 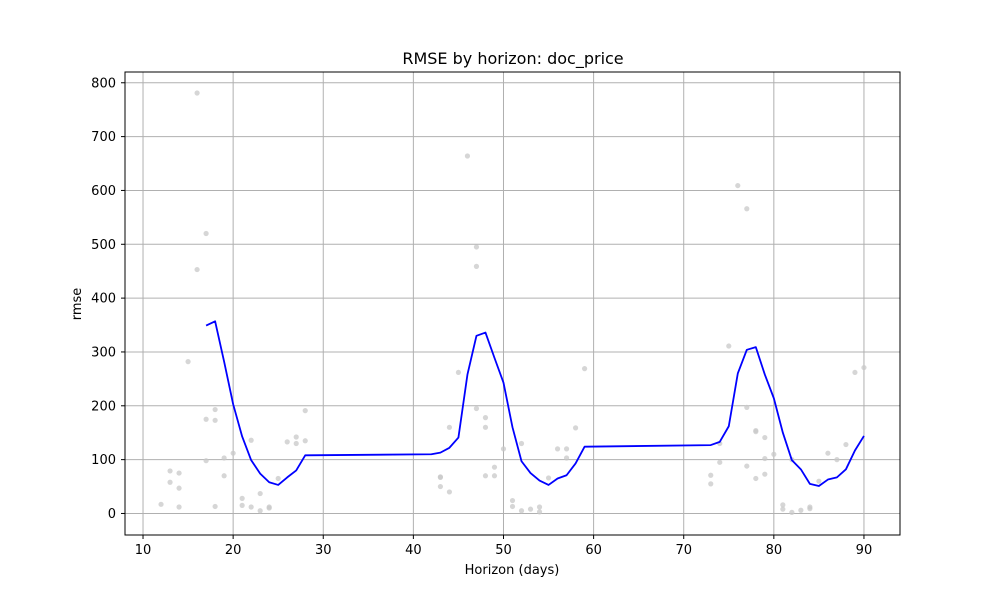 I want to click on x-tick-label: 60, so click(x=593, y=550).